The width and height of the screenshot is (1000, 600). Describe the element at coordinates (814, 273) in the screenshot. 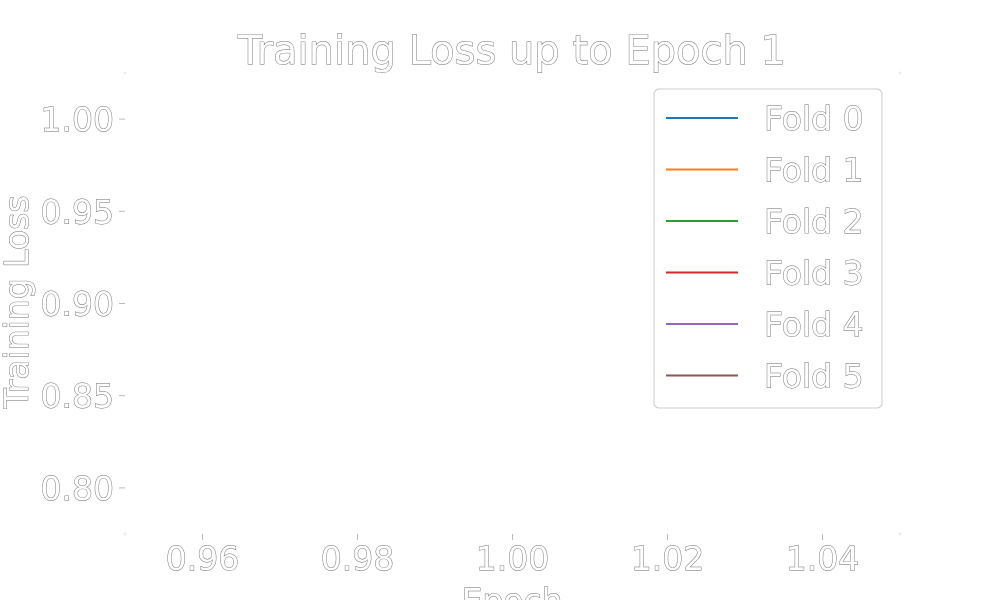

I see `legend-label-fold-3: Fold 3` at that location.